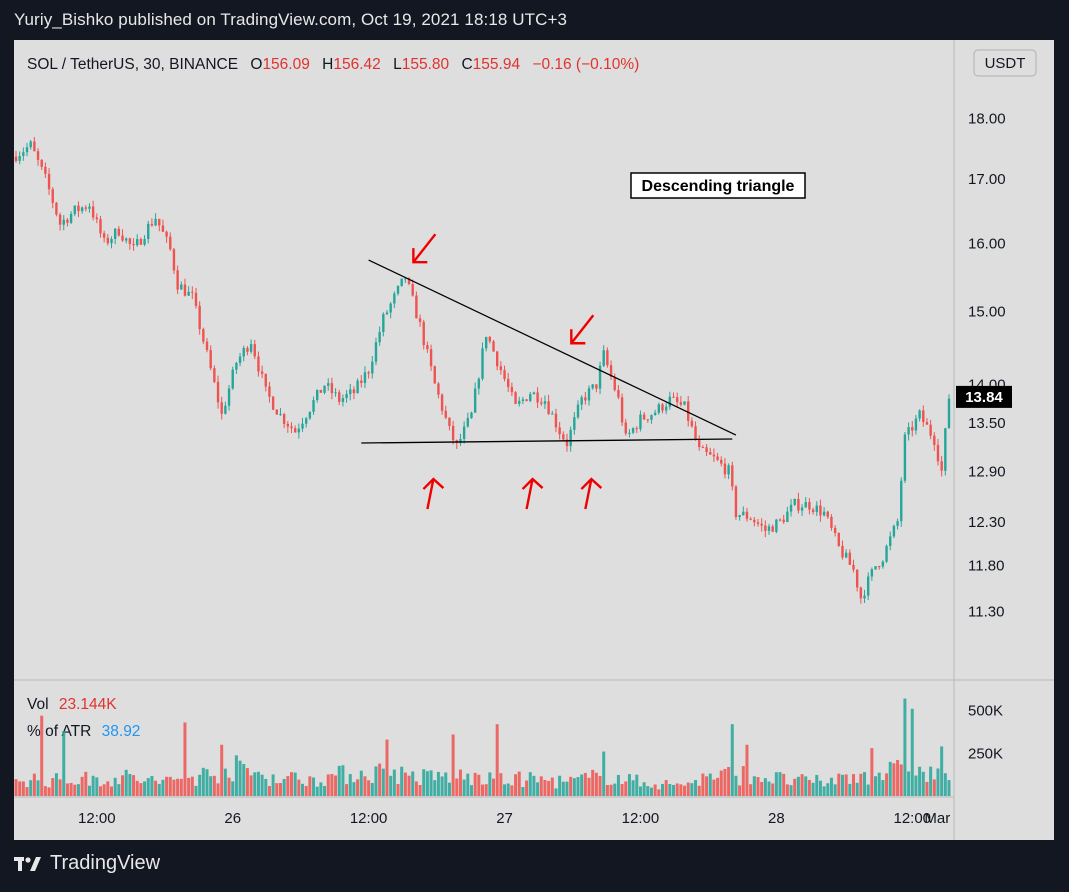 The image size is (1069, 892). Describe the element at coordinates (987, 179) in the screenshot. I see `y-tick-label: 17.00` at that location.